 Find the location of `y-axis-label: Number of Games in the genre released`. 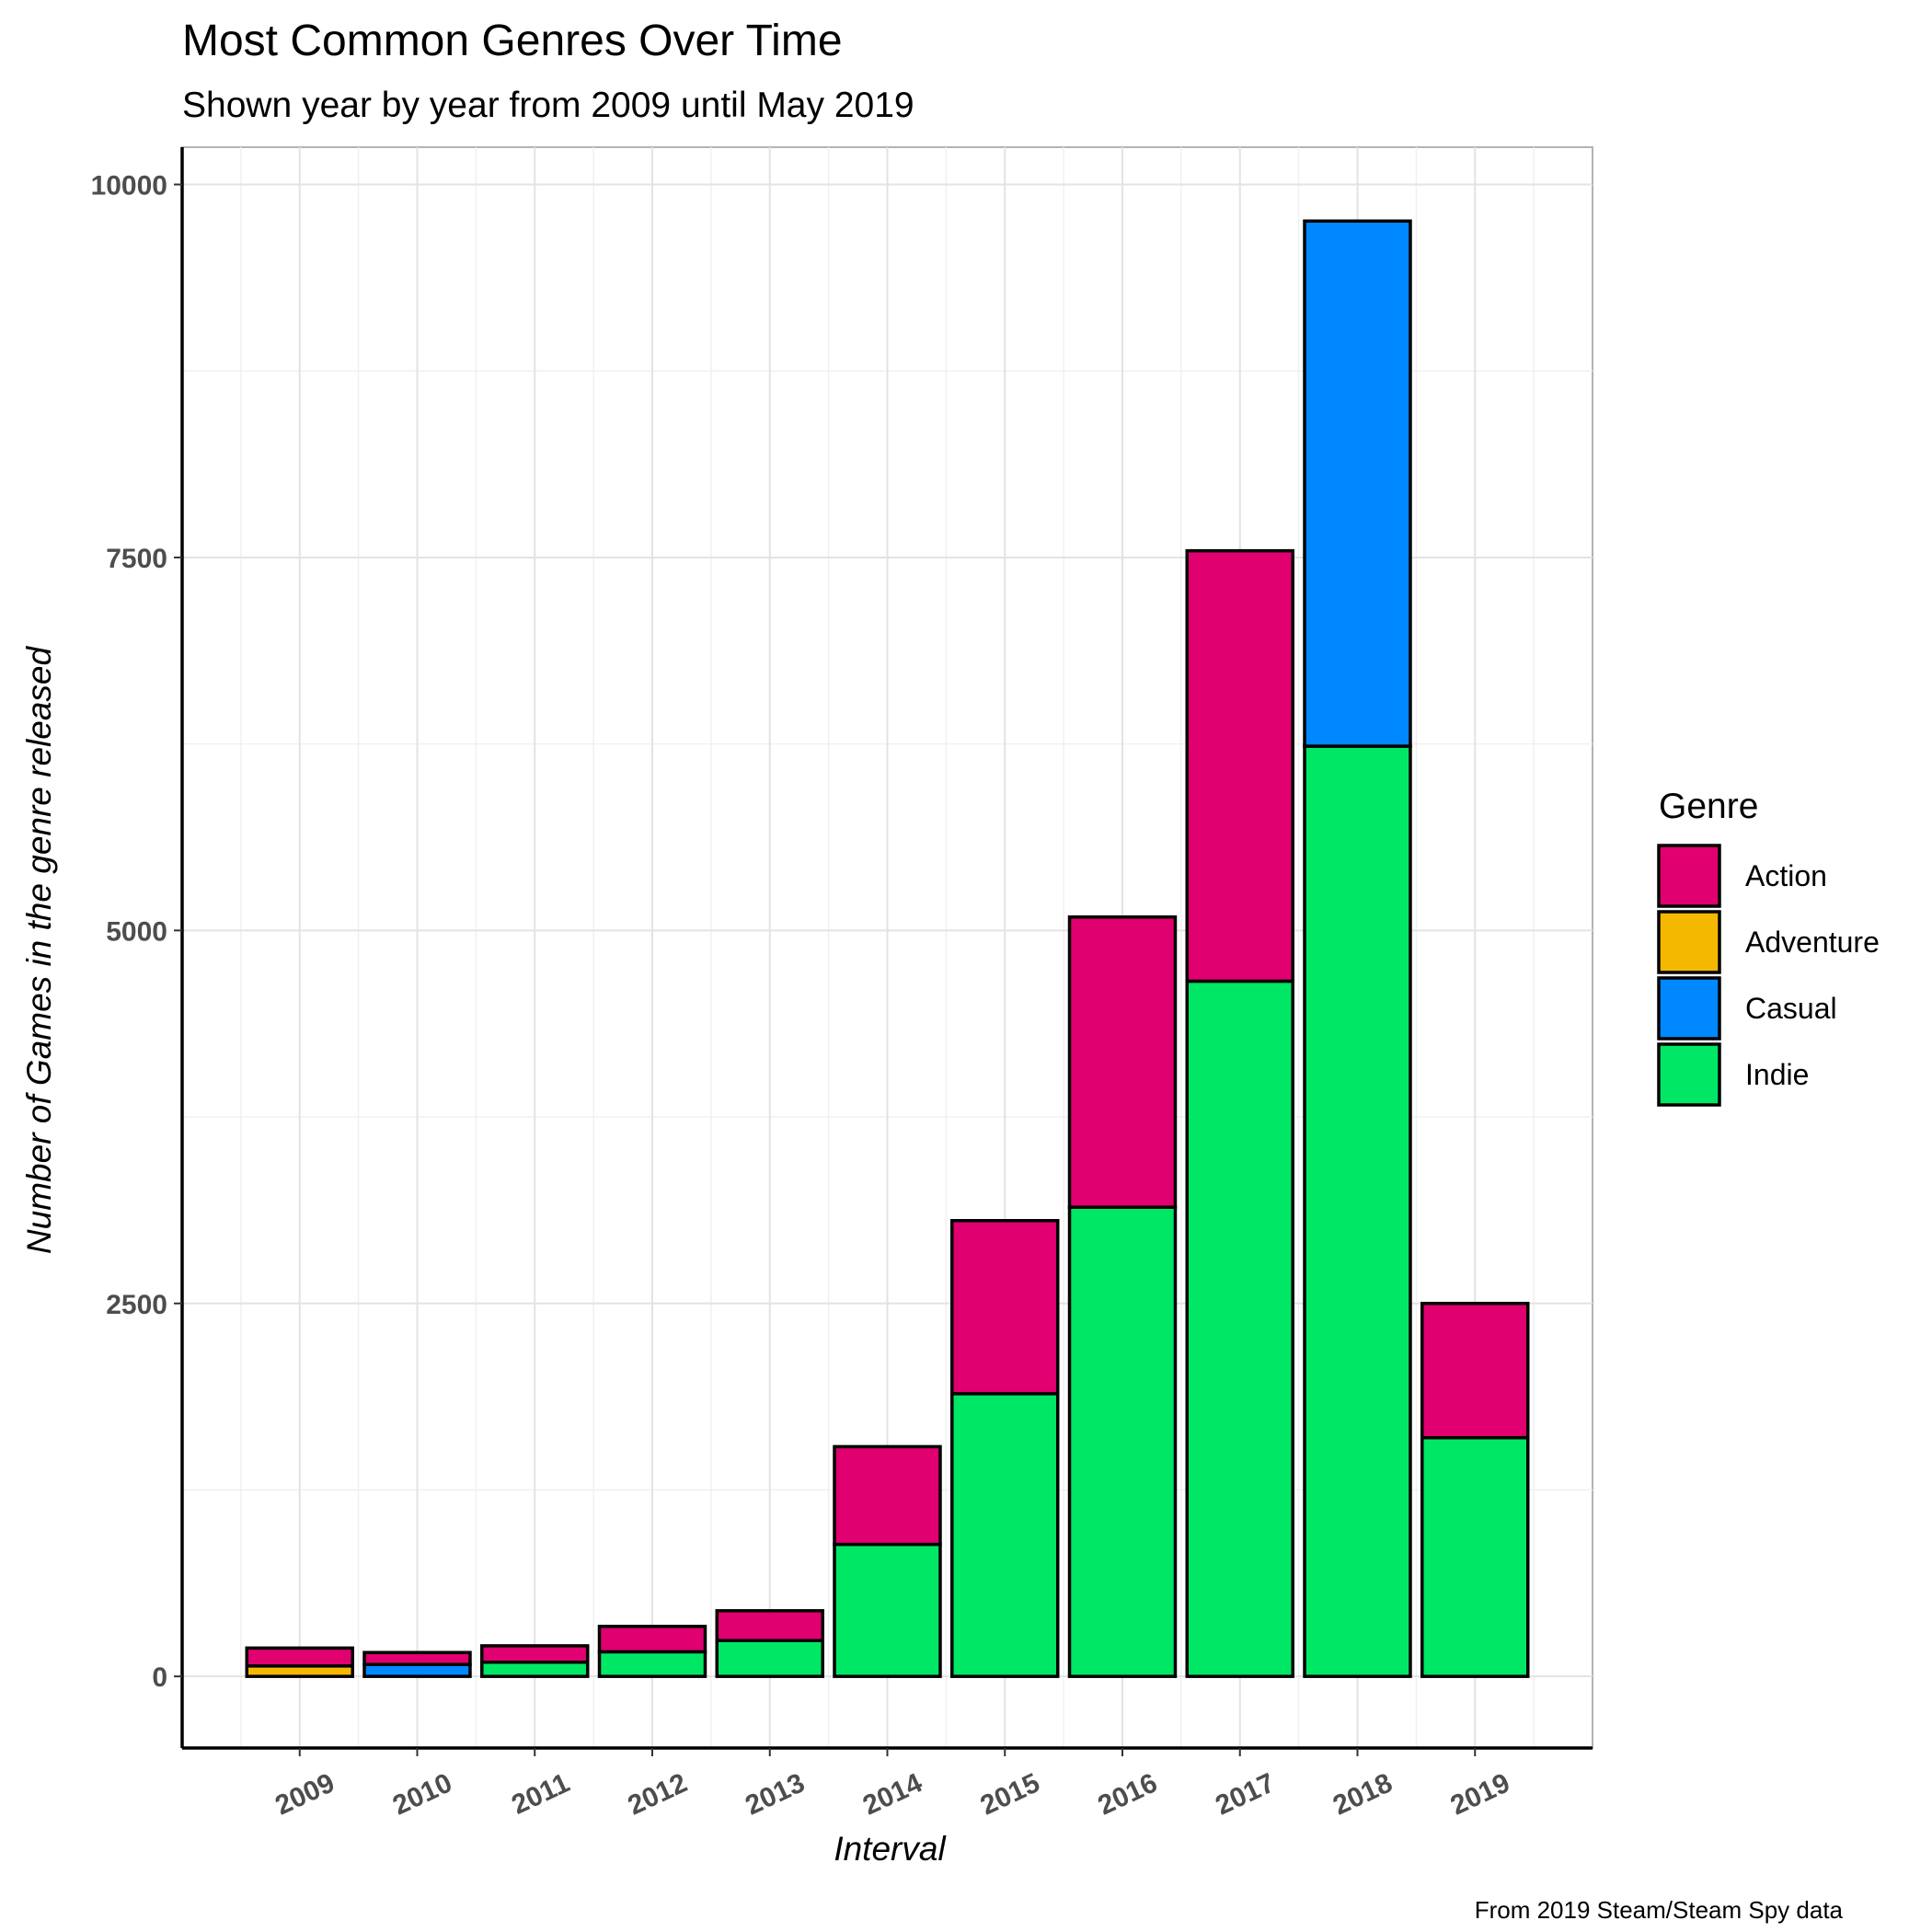

y-axis-label: Number of Games in the genre released is located at coordinates (39, 949).